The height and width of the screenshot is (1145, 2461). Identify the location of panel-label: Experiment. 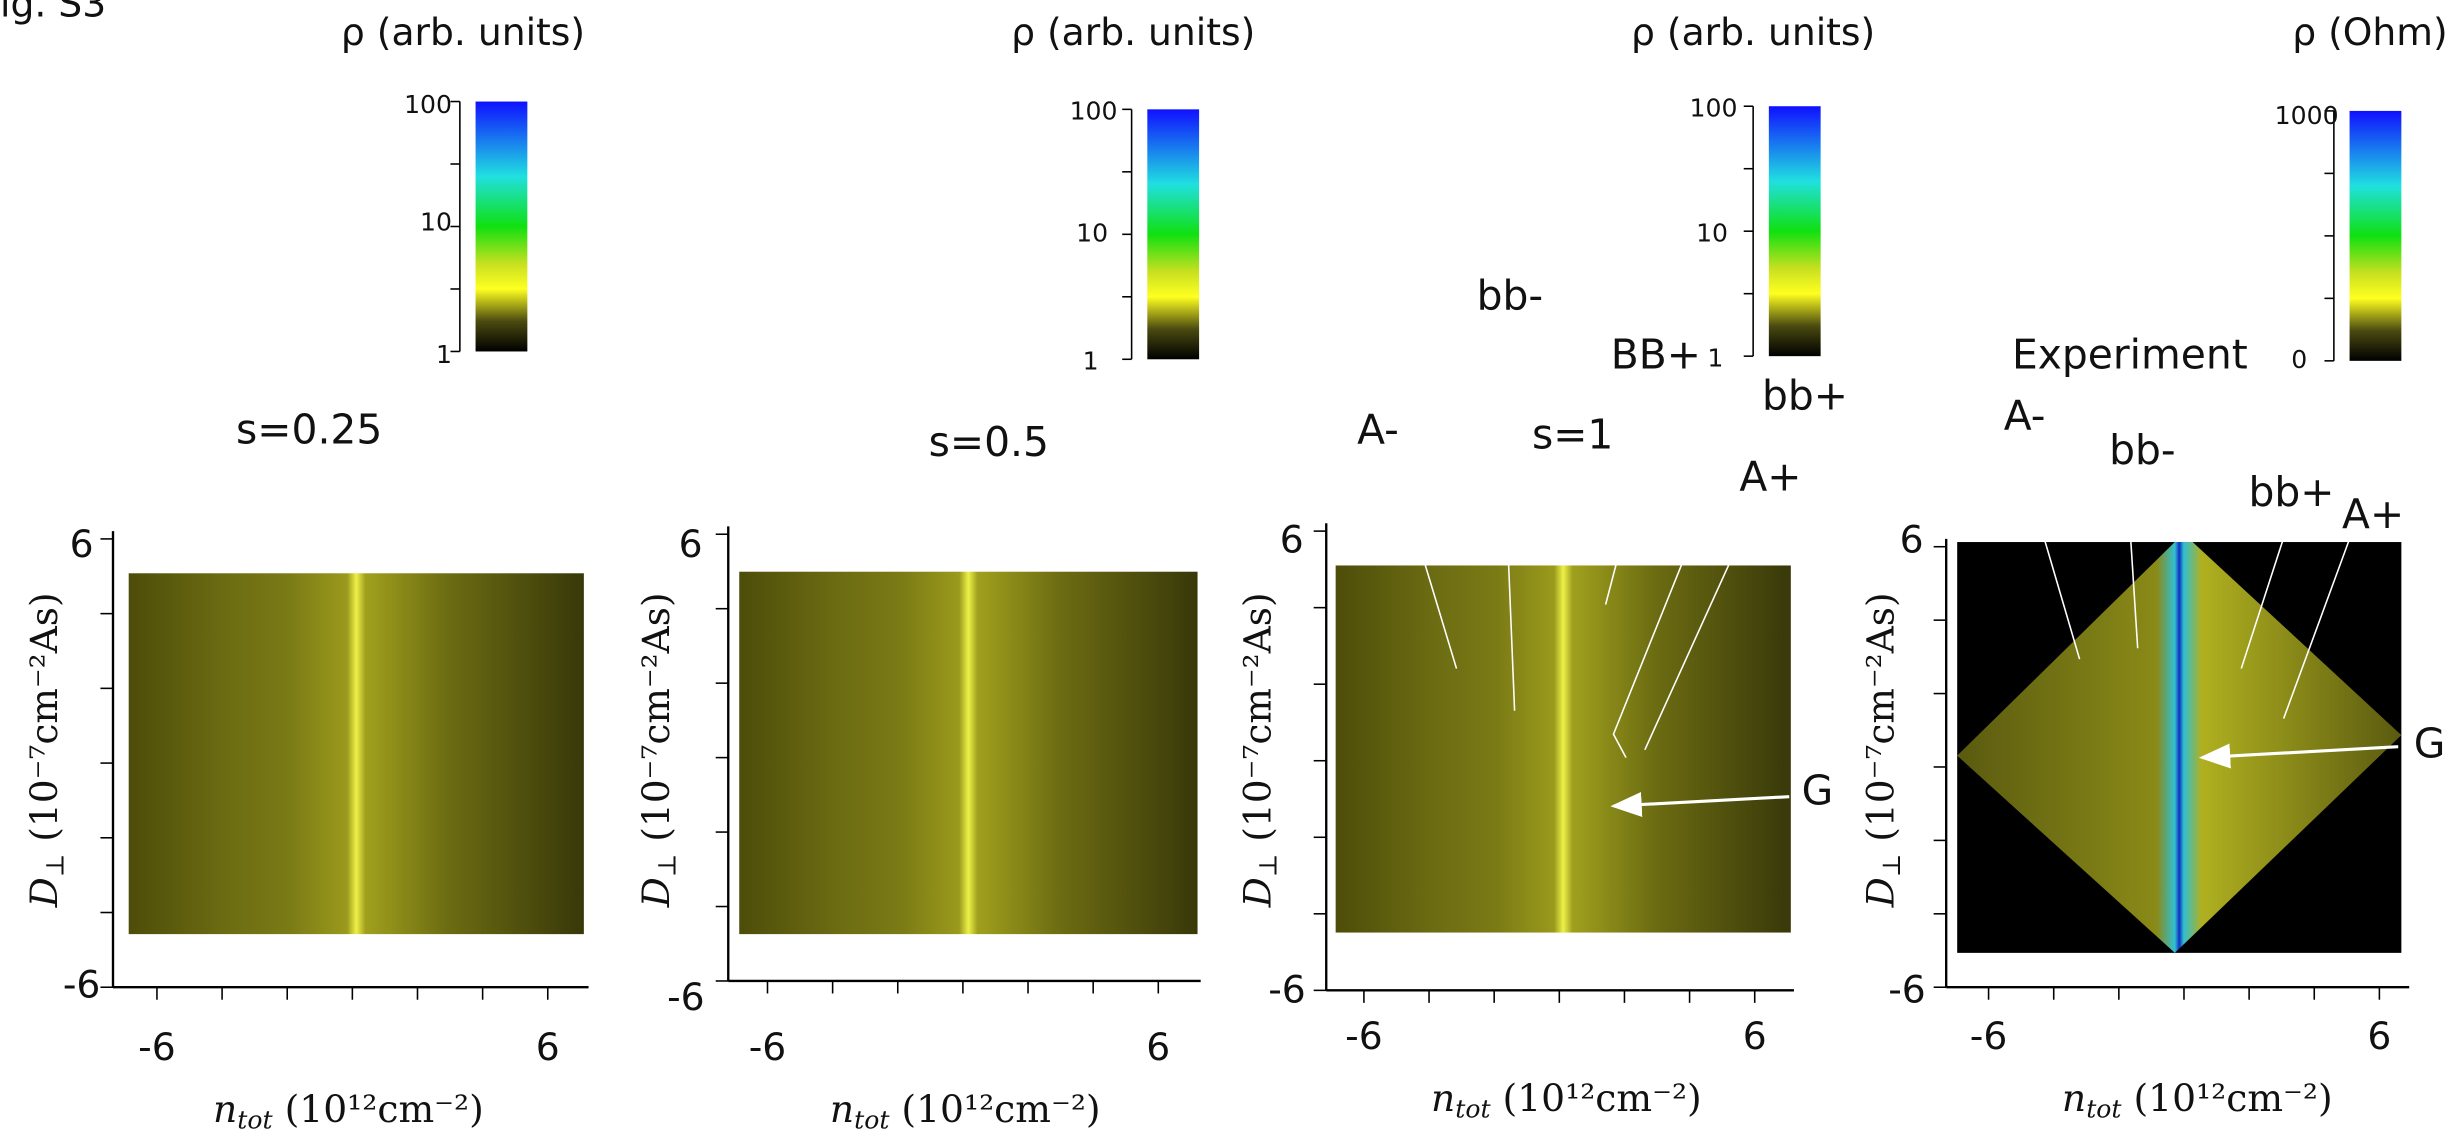
(2130, 355).